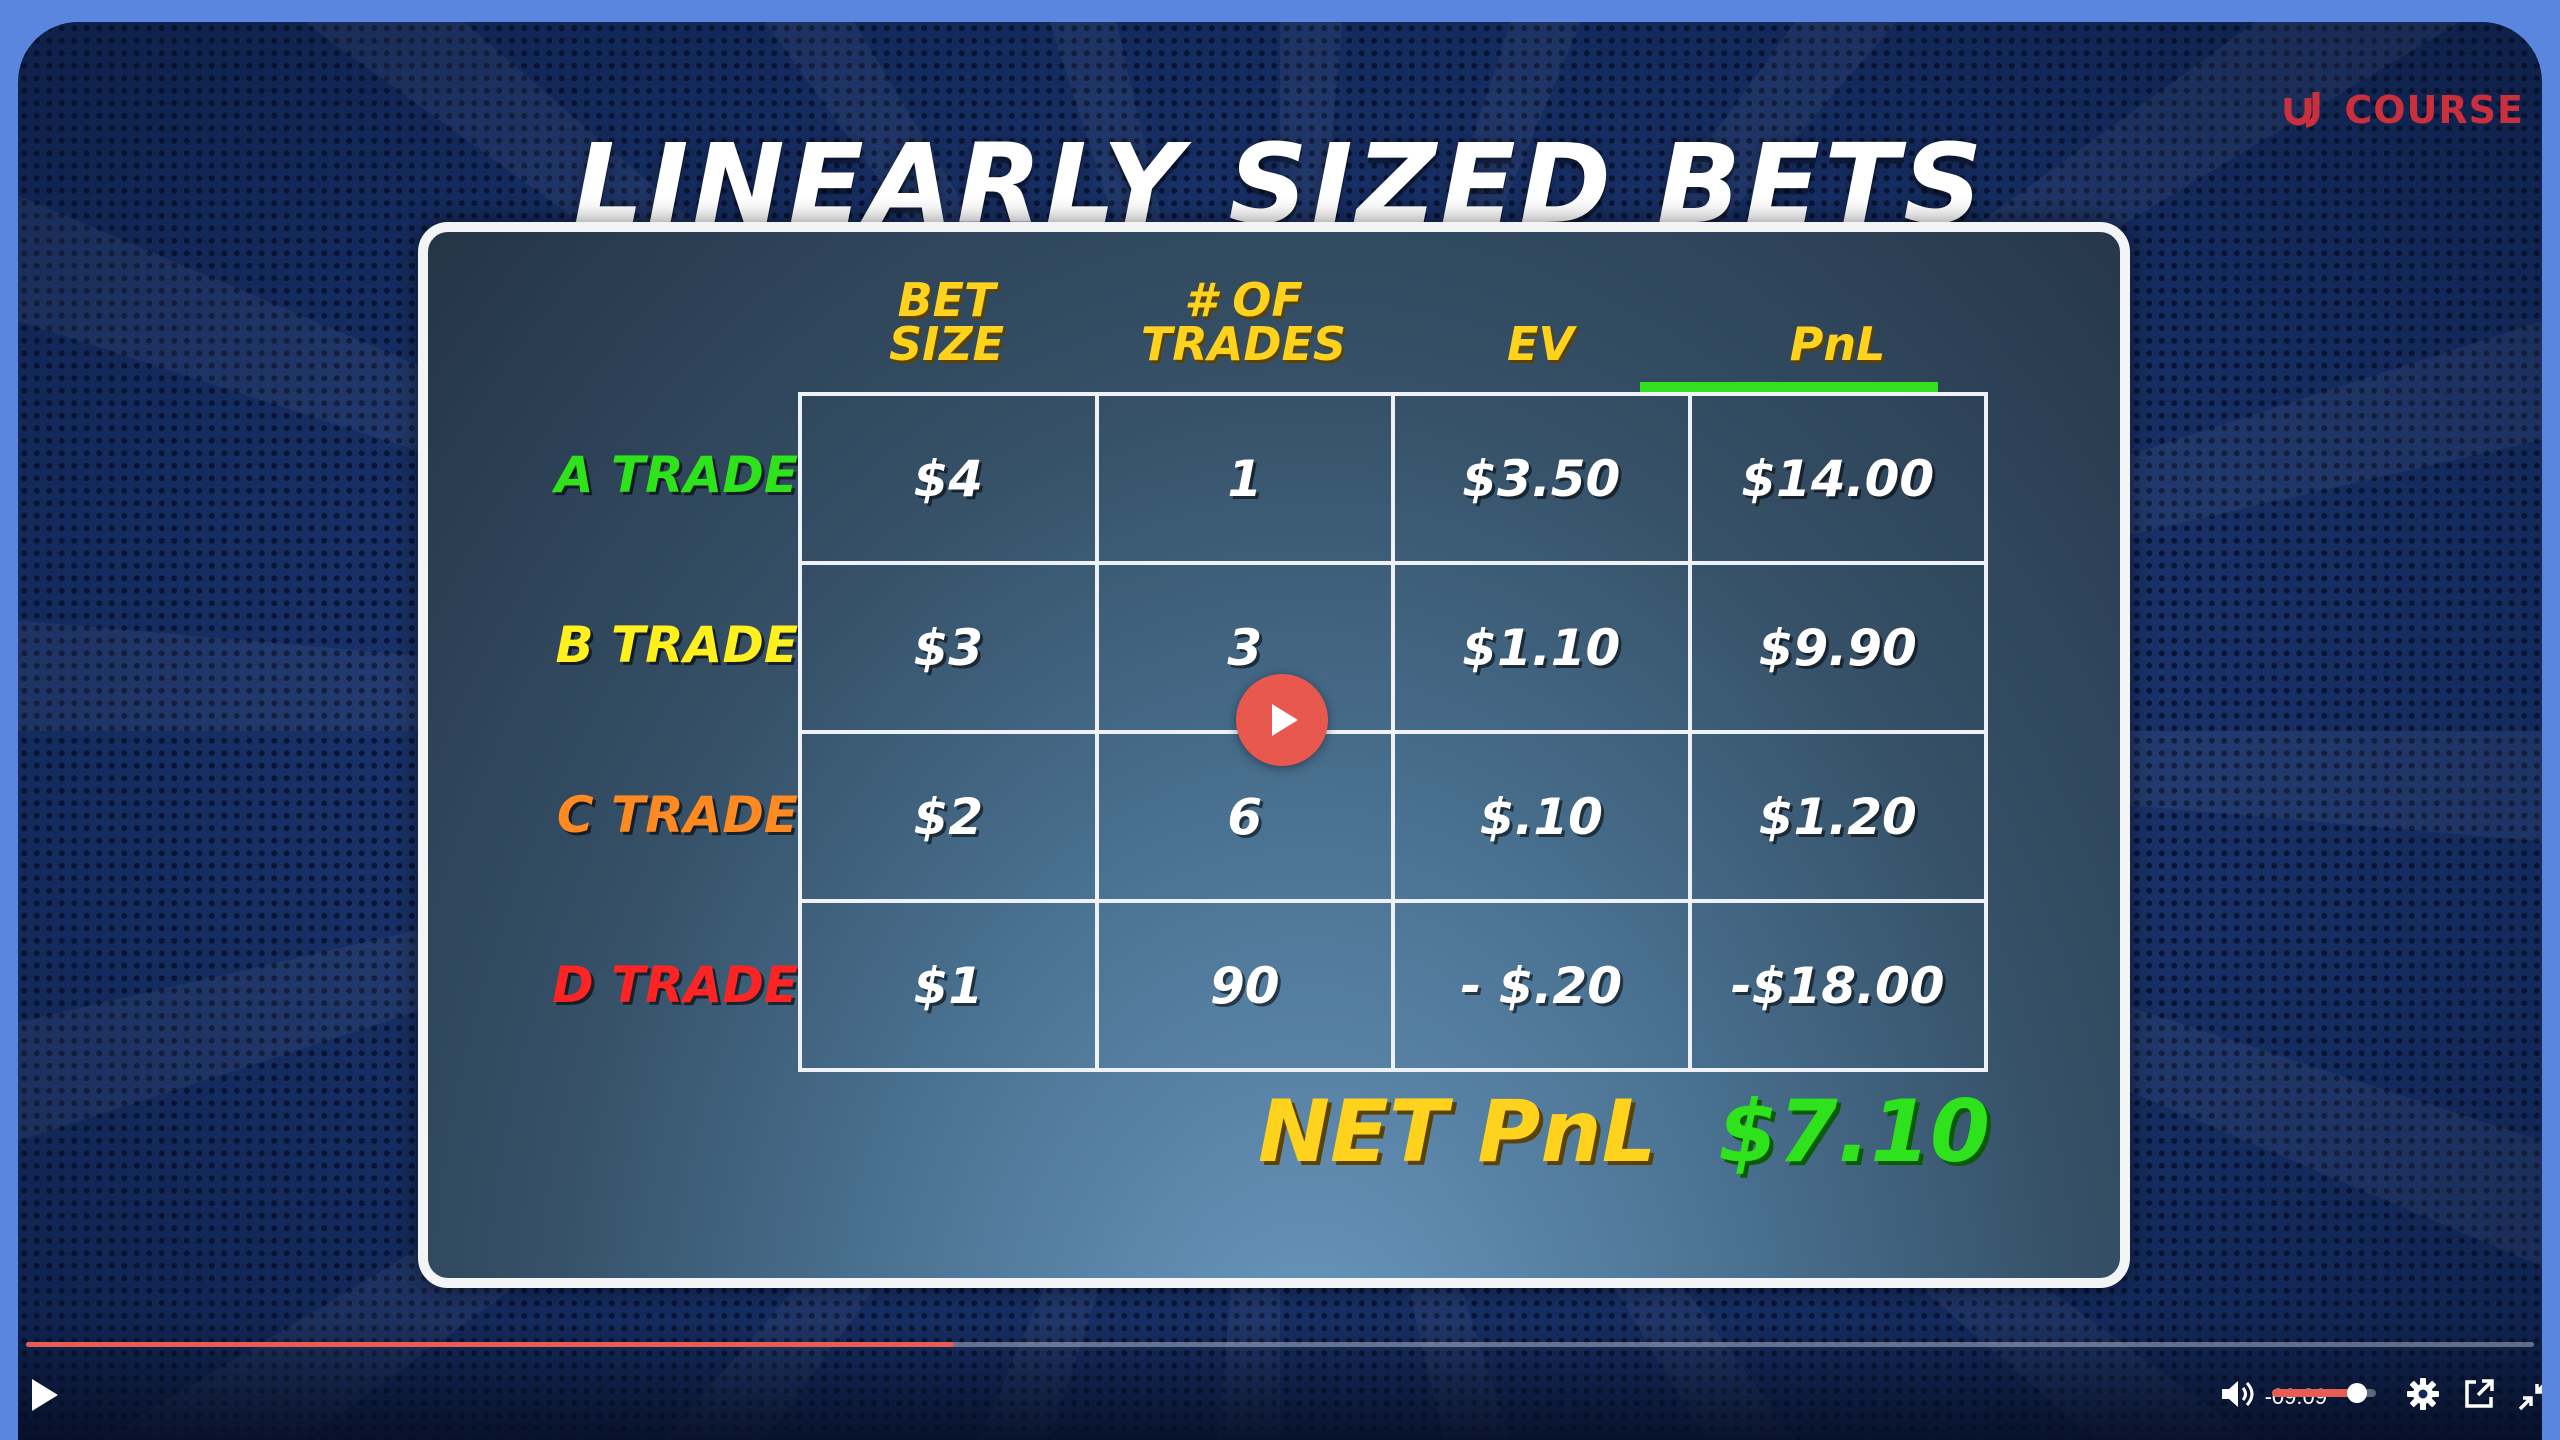  I want to click on brand-logo: COURSE, so click(2403, 110).